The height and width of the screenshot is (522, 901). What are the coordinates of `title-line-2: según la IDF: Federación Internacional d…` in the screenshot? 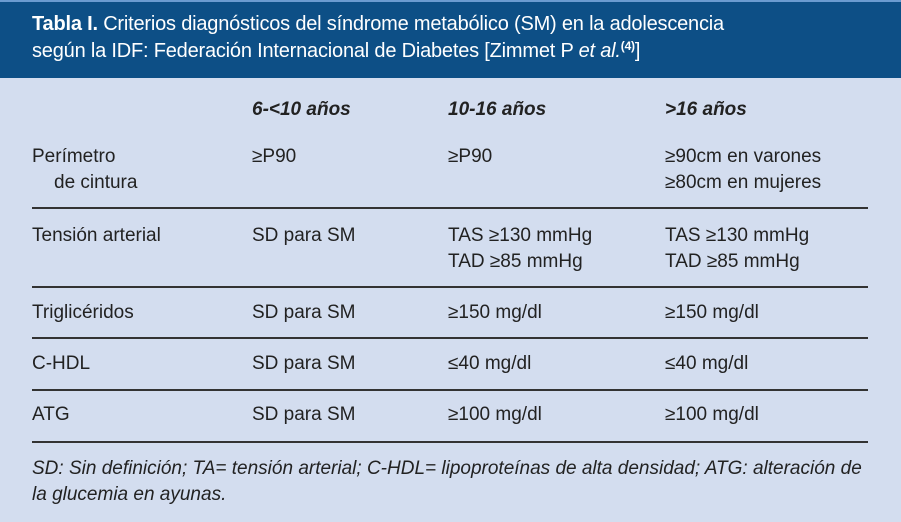 It's located at (336, 51).